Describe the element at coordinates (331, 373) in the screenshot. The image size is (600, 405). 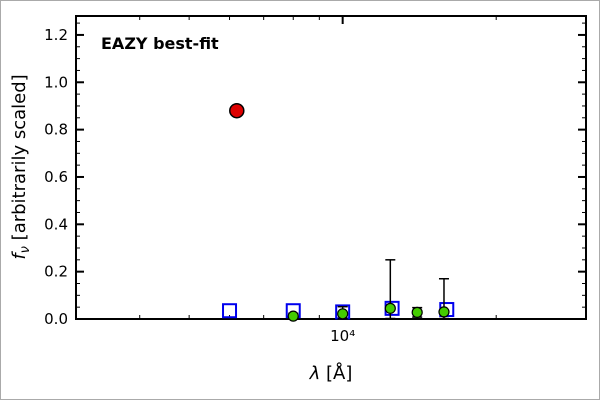
I see `x-axis-label: λ [Å]` at that location.